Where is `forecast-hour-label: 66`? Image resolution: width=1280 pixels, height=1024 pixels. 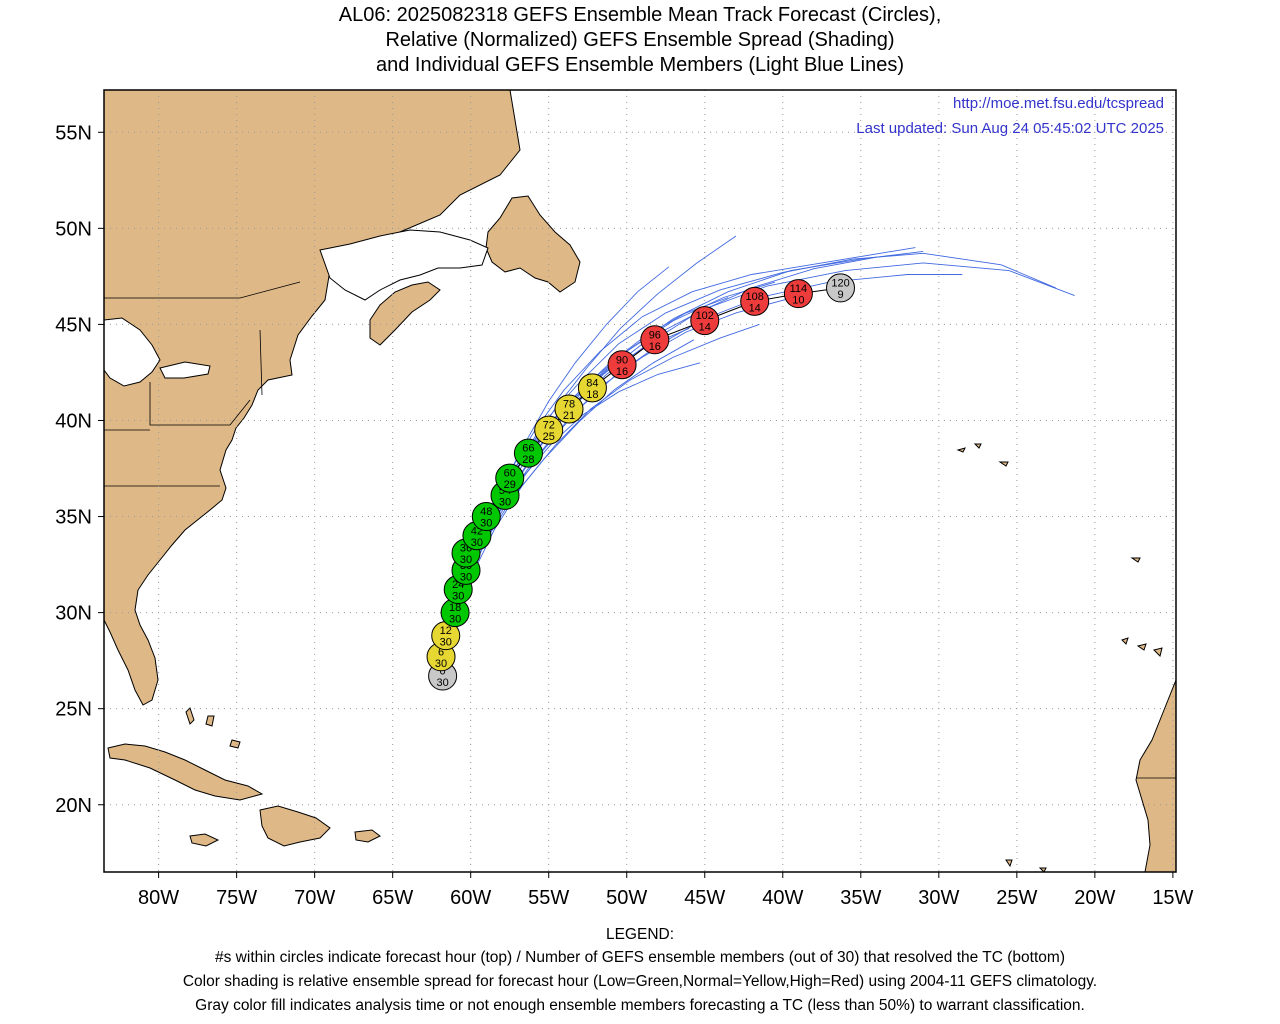 forecast-hour-label: 66 is located at coordinates (528, 449).